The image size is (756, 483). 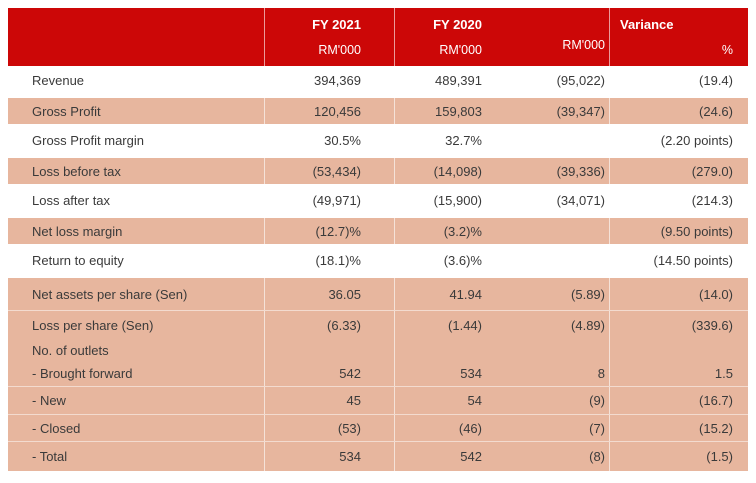 What do you see at coordinates (136, 231) in the screenshot?
I see `row-label: Net loss margin` at bounding box center [136, 231].